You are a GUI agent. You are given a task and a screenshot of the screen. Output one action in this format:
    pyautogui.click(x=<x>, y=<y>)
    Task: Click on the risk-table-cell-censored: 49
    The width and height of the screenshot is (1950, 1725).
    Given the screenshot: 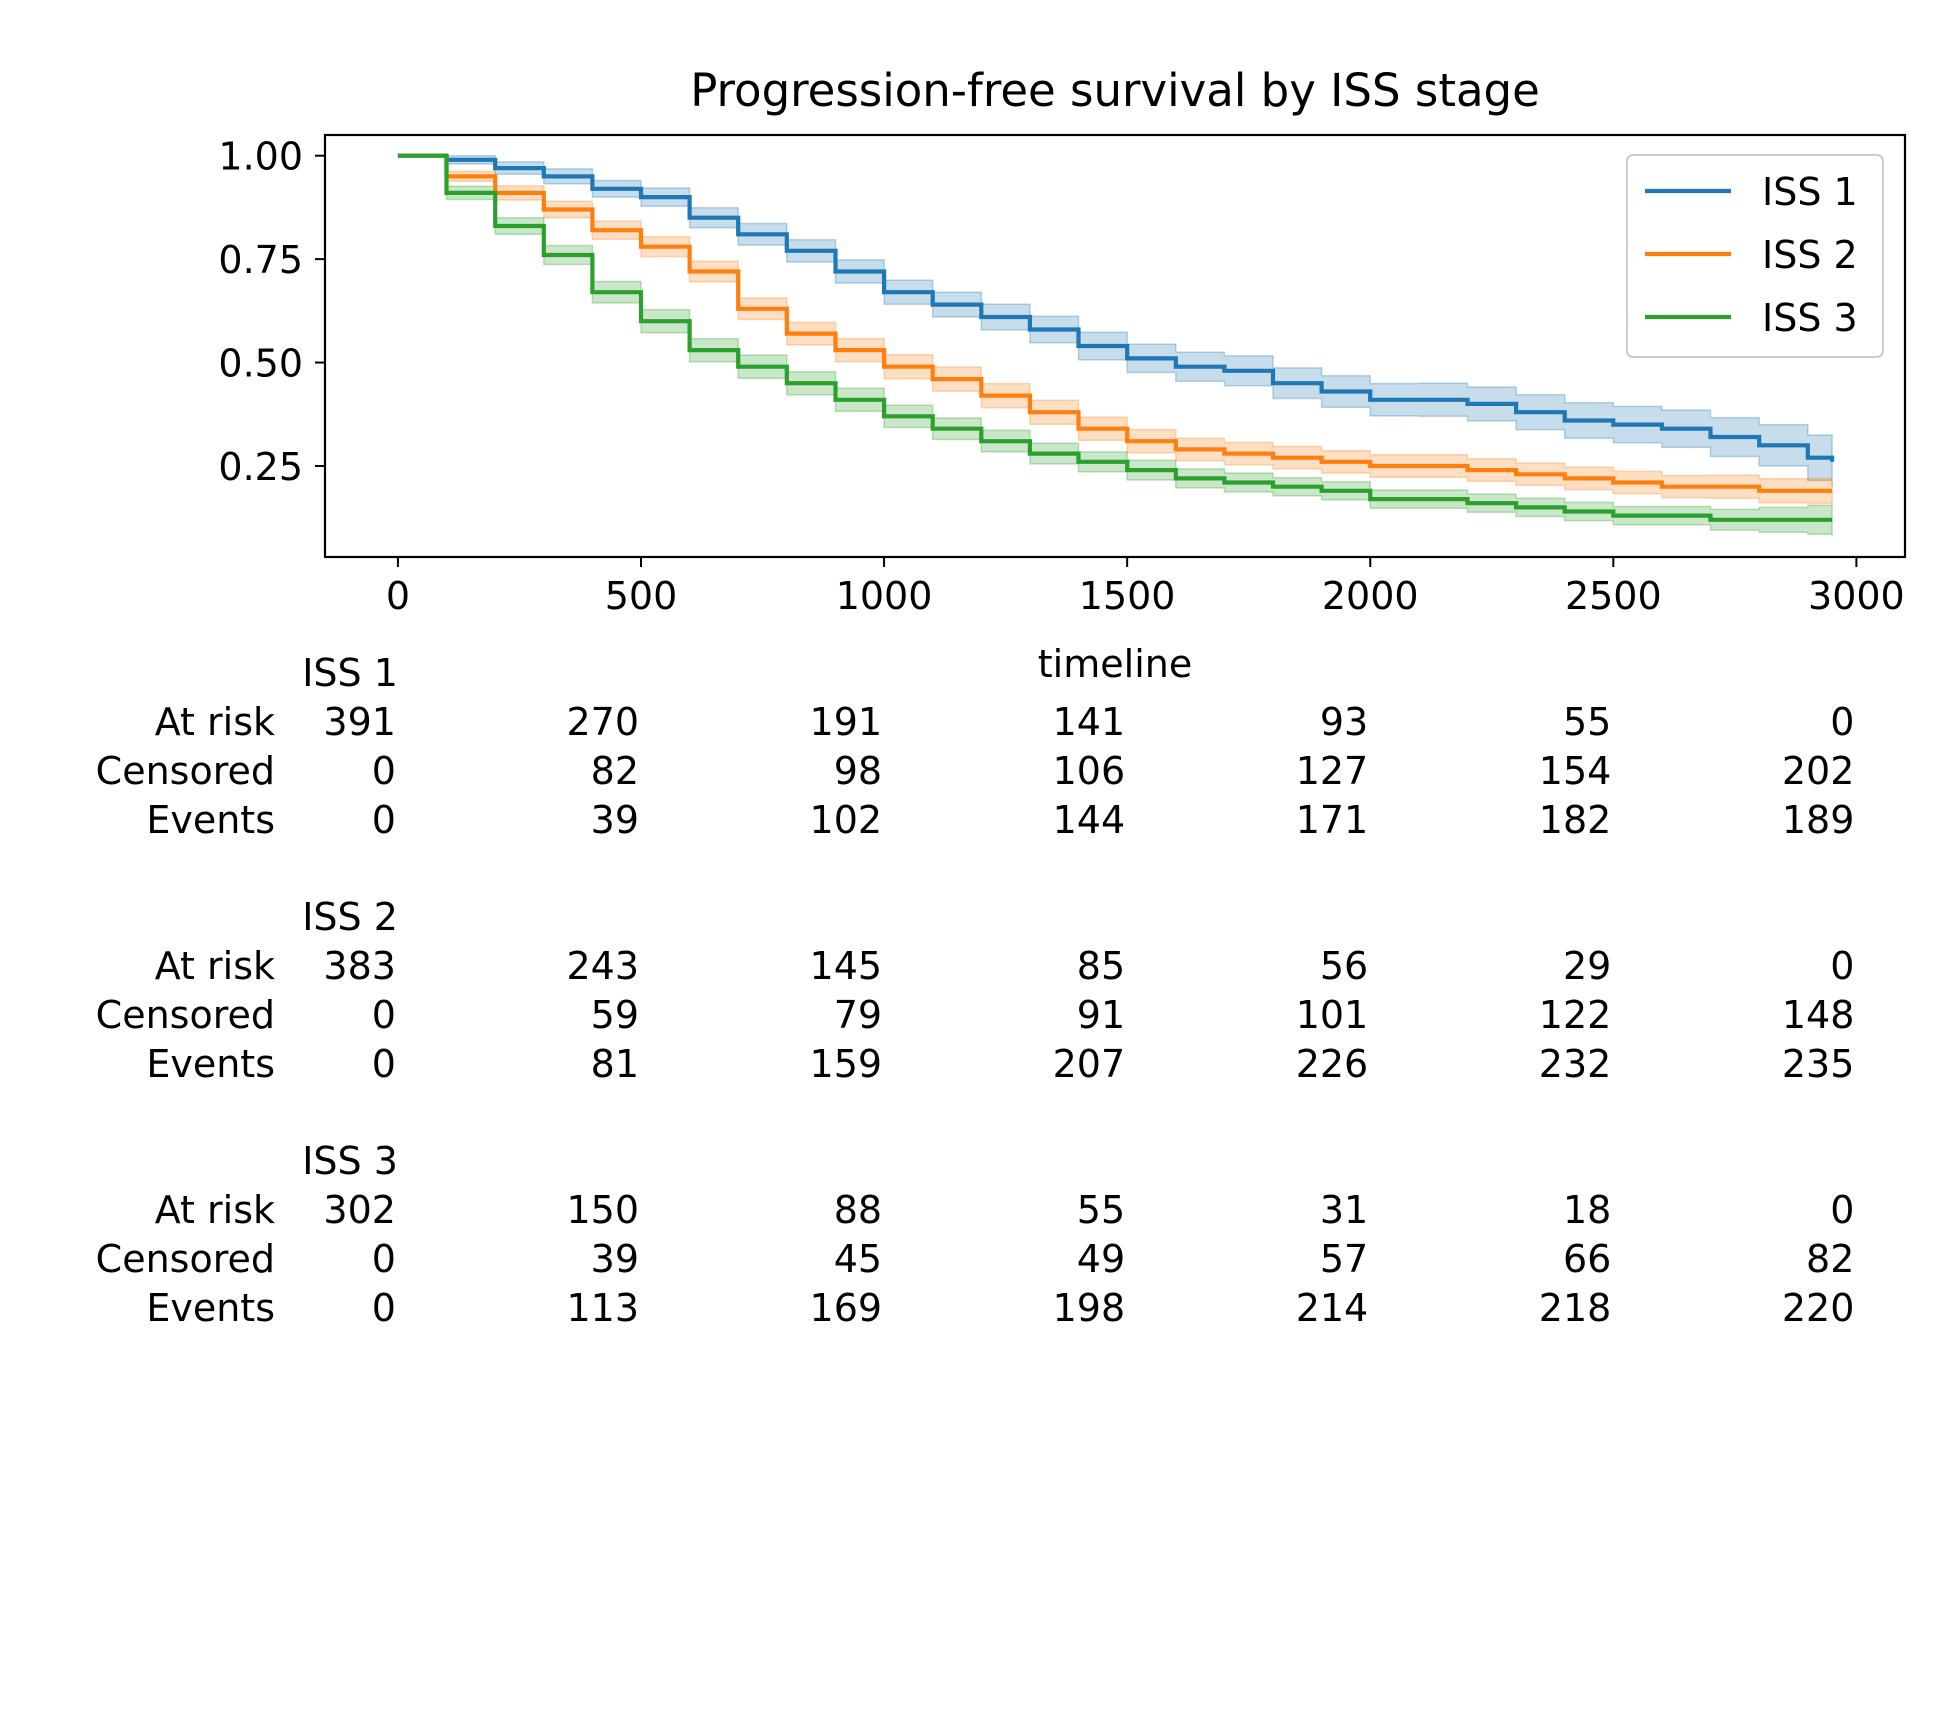 What is the action you would take?
    pyautogui.click(x=1101, y=1259)
    